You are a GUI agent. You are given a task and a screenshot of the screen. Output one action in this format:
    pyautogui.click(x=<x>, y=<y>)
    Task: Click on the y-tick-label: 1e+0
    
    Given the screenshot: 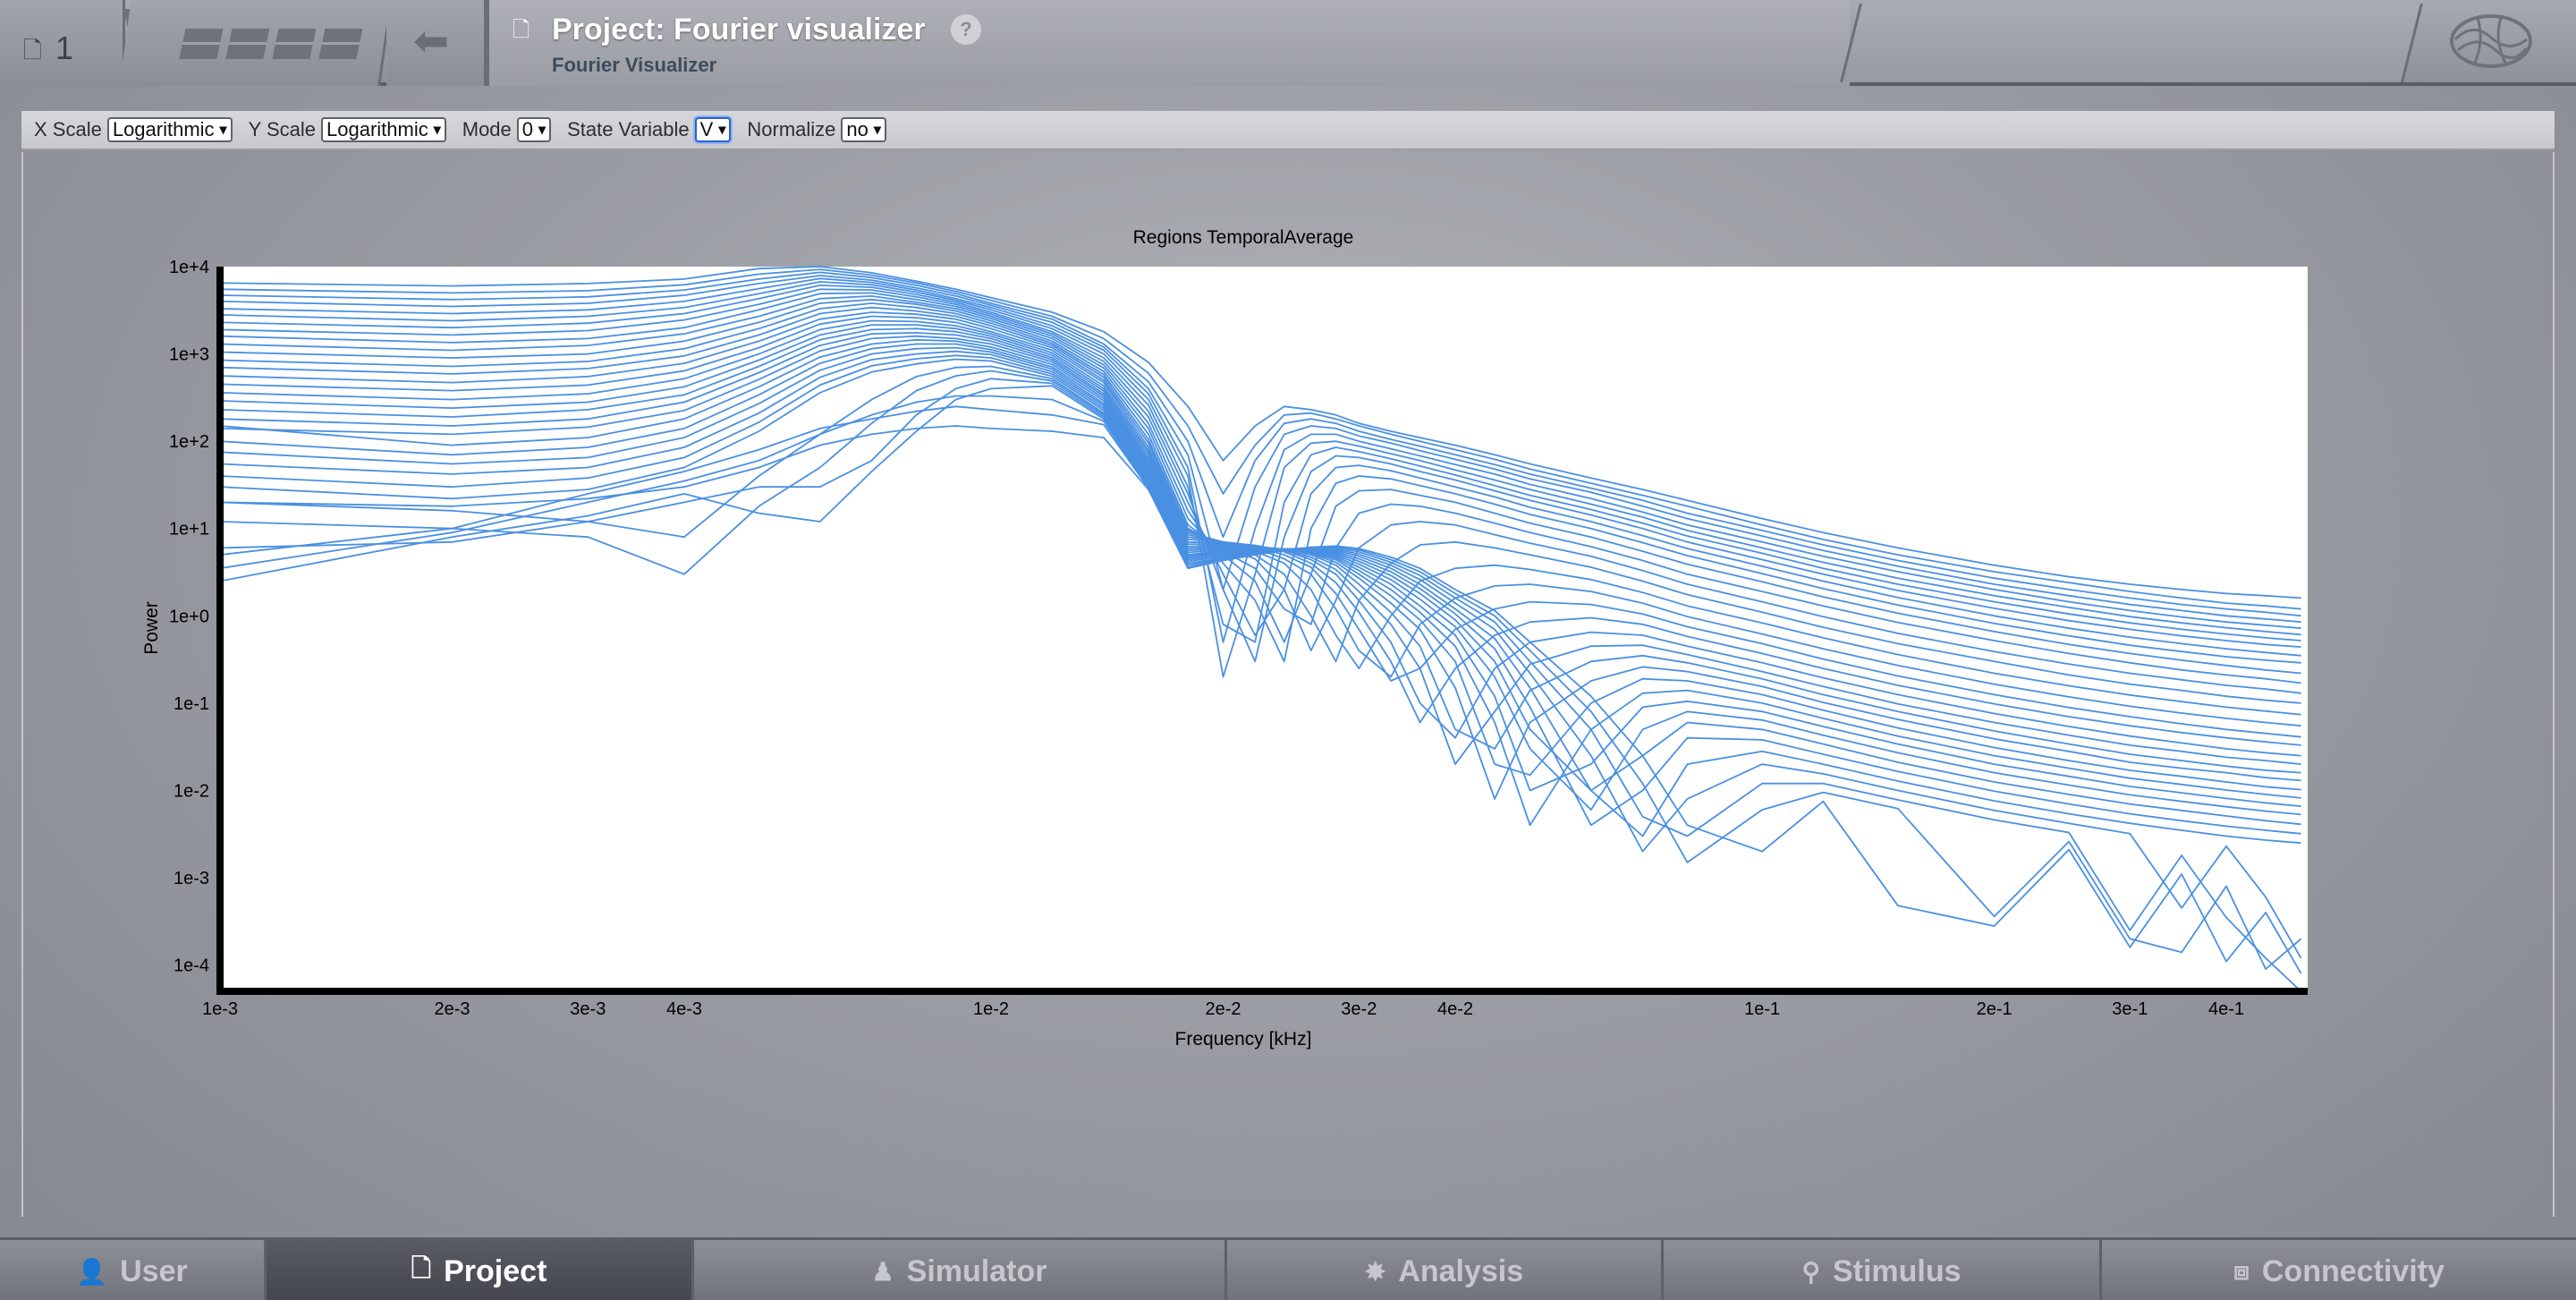 What is the action you would take?
    pyautogui.click(x=189, y=617)
    